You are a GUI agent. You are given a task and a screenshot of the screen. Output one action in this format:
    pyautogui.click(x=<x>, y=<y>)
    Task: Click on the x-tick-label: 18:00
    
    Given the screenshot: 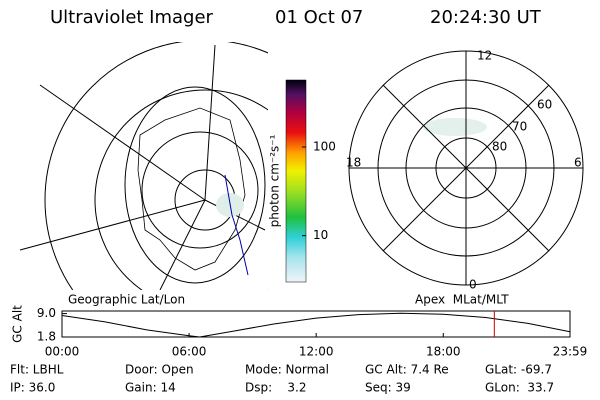 What is the action you would take?
    pyautogui.click(x=443, y=352)
    